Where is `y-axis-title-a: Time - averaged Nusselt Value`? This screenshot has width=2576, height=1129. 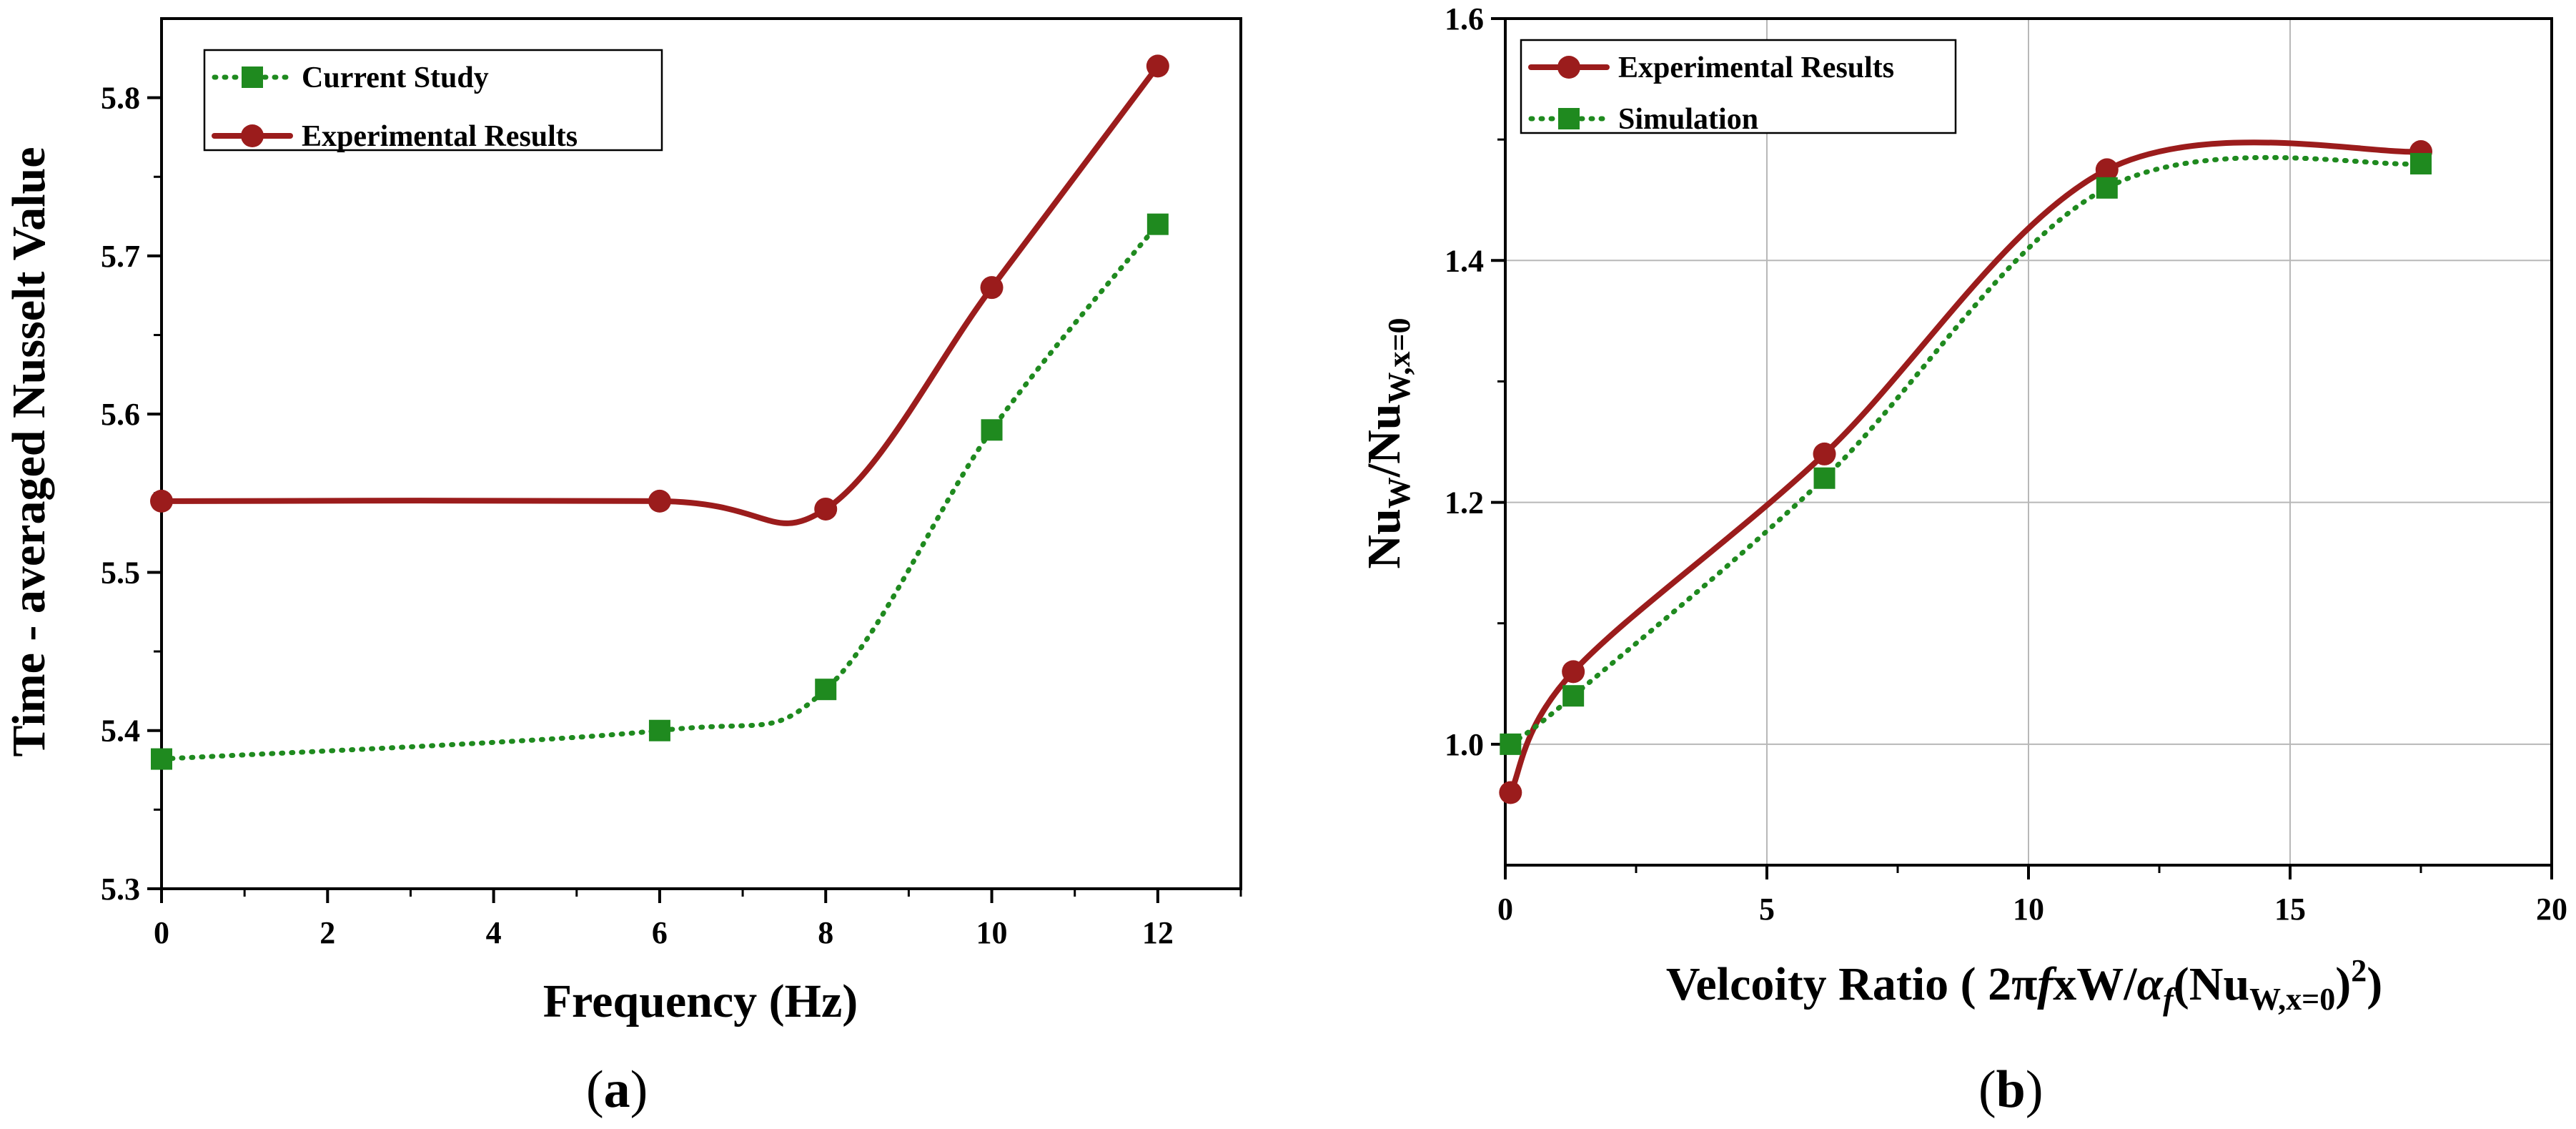 y-axis-title-a: Time - averaged Nusselt Value is located at coordinates (29, 452).